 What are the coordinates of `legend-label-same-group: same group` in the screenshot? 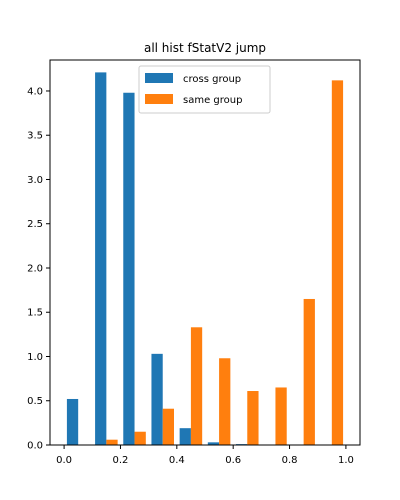 It's located at (212, 100).